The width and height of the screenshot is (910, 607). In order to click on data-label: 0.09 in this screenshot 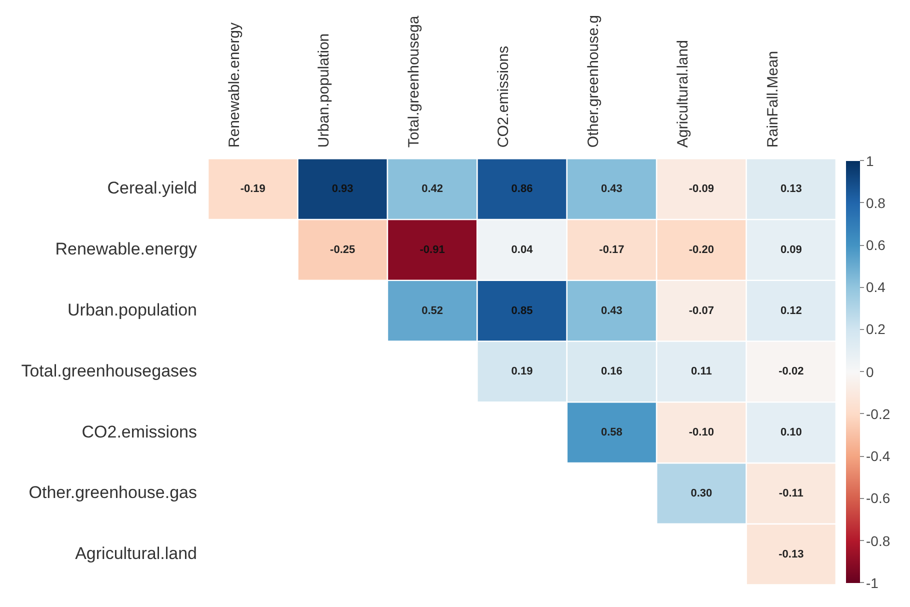, I will do `click(791, 250)`.